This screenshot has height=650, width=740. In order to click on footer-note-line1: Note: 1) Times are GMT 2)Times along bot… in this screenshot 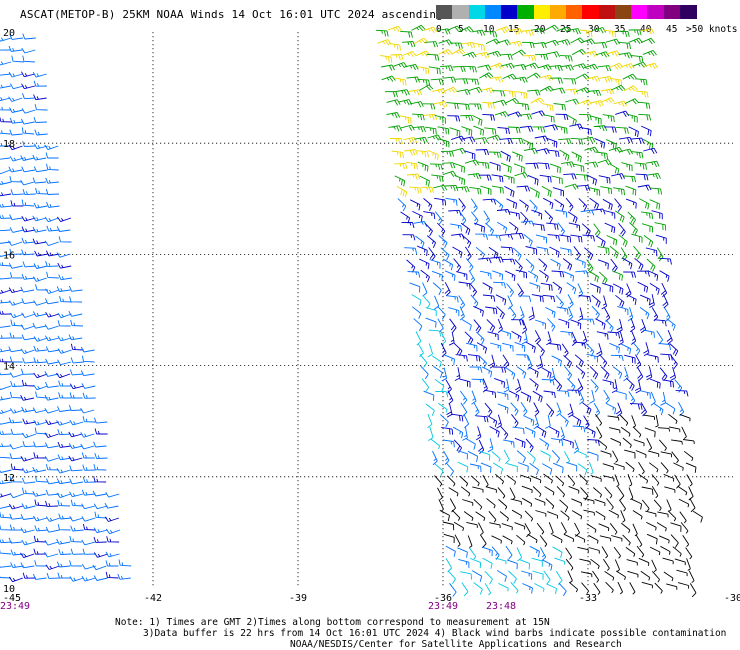, I will do `click(332, 622)`.